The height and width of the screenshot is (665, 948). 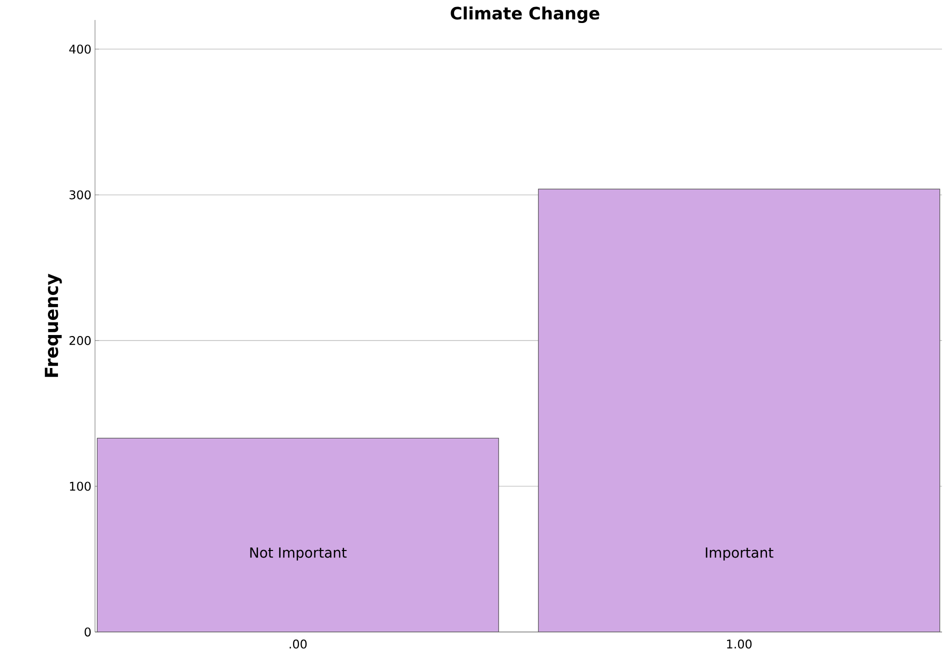 What do you see at coordinates (298, 644) in the screenshot?
I see `x-tick-label: .00` at bounding box center [298, 644].